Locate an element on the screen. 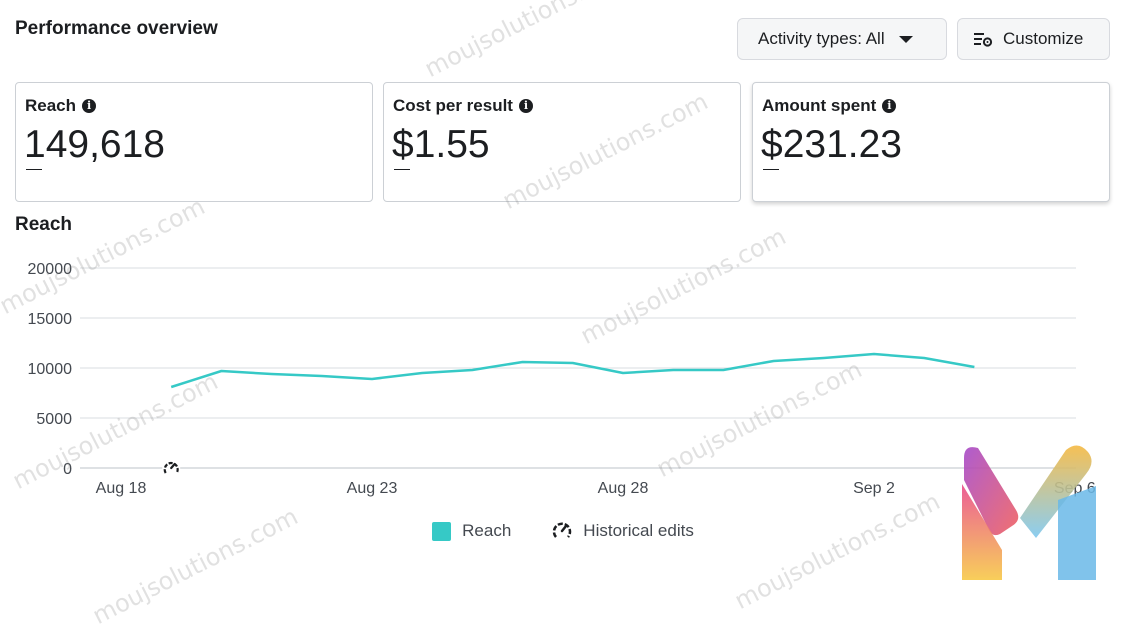  historical-edit-marker is located at coordinates (171, 468).